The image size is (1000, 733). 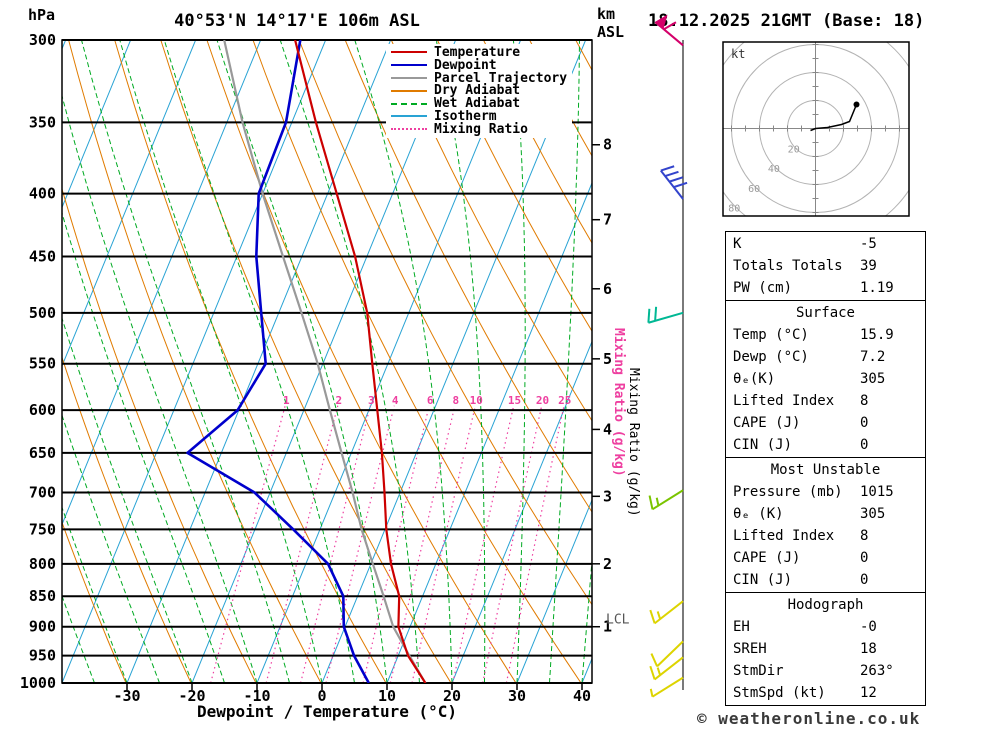 I want to click on panel-row: Totals Totals 39, so click(x=825, y=266).